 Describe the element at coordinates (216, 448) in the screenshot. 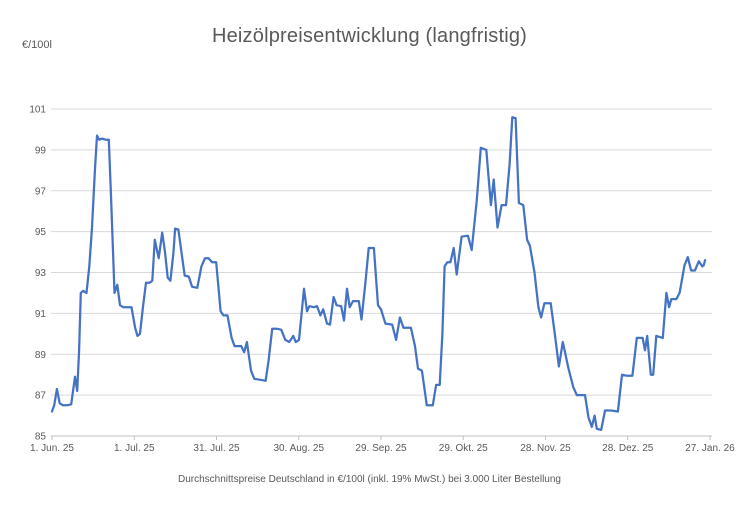

I see `x-tick-label: 31. Jul. 25` at that location.